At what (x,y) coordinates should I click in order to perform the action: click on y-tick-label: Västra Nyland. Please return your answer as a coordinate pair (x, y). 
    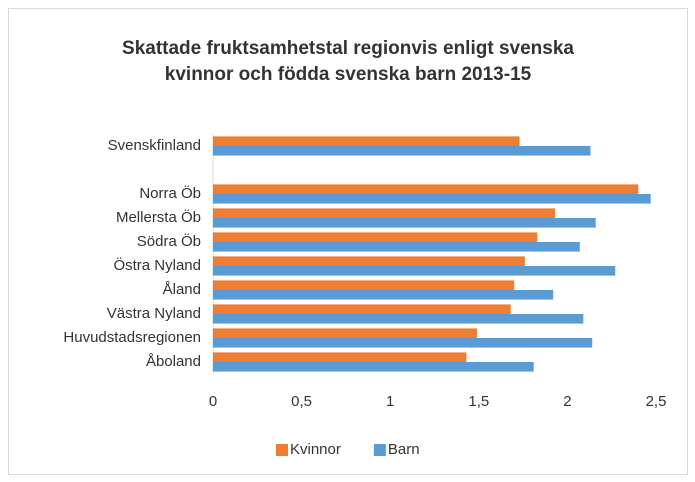
    Looking at the image, I should click on (154, 313).